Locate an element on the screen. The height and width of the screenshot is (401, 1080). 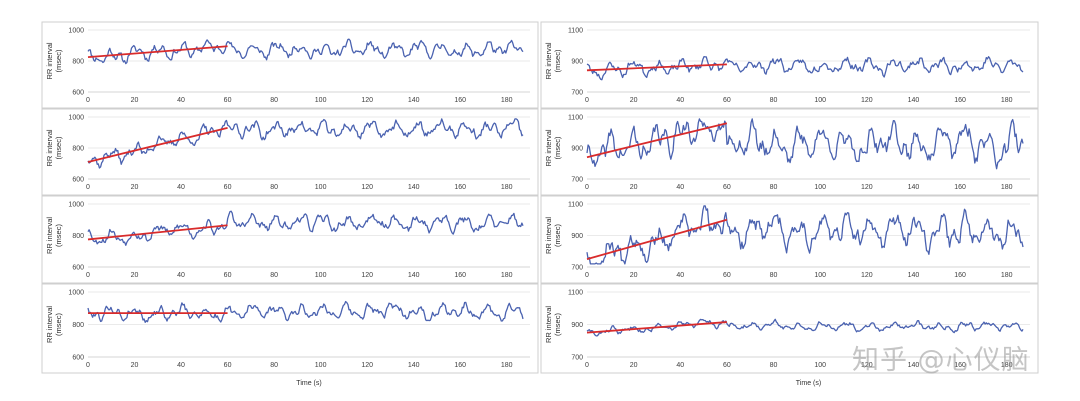
watermark: 知乎 @心仪脑 is located at coordinates (941, 360).